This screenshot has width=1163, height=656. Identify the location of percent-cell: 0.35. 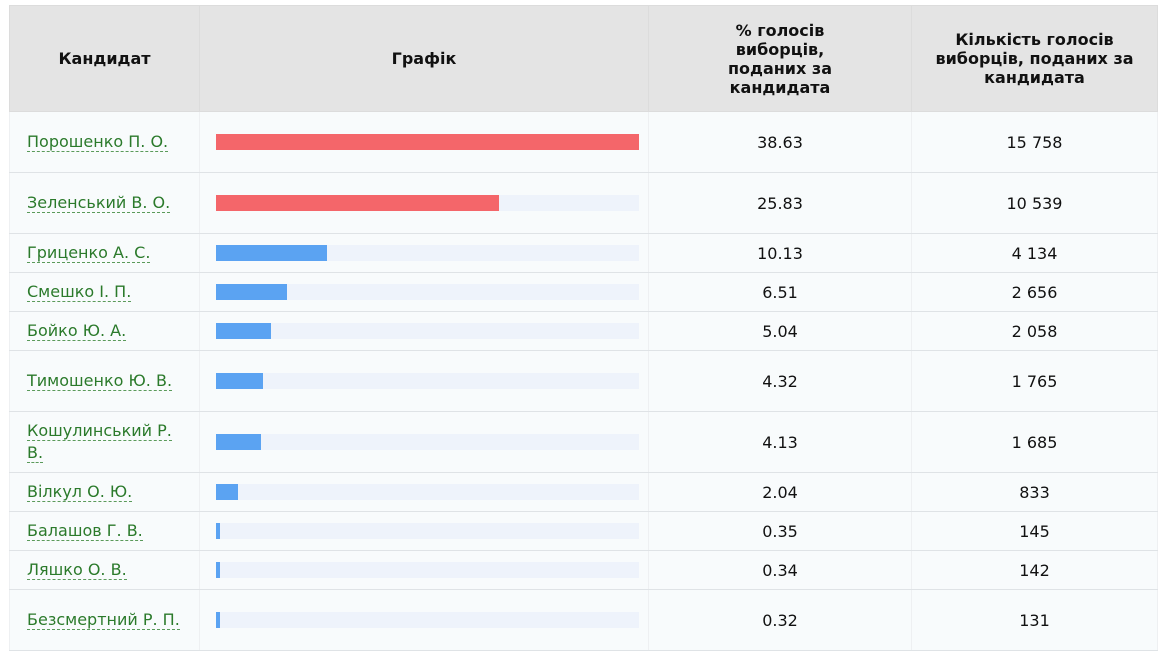
(780, 531).